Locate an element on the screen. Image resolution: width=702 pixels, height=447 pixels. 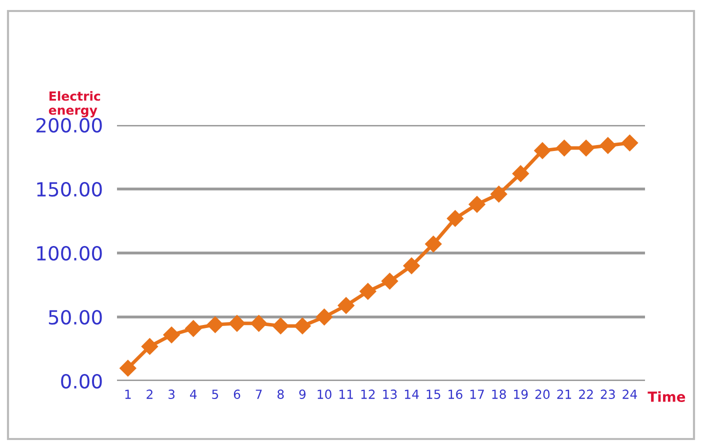
x-tick-label: 21 is located at coordinates (564, 394).